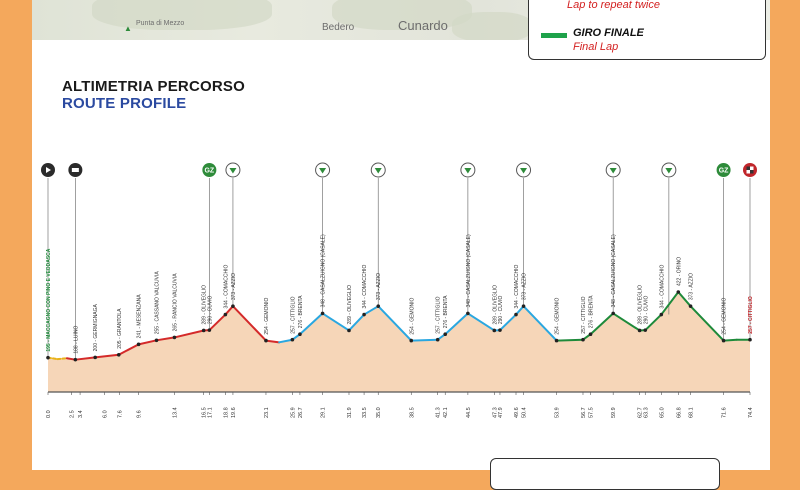  What do you see at coordinates (73, 414) in the screenshot?
I see `distance-tick-label: 2.5` at bounding box center [73, 414].